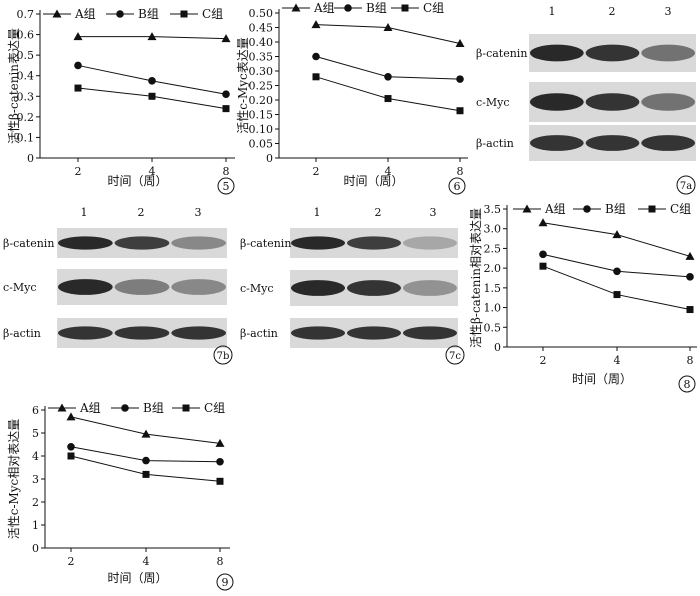 The width and height of the screenshot is (700, 596). What do you see at coordinates (261, 28) in the screenshot?
I see `y-tick-label: 0.45` at bounding box center [261, 28].